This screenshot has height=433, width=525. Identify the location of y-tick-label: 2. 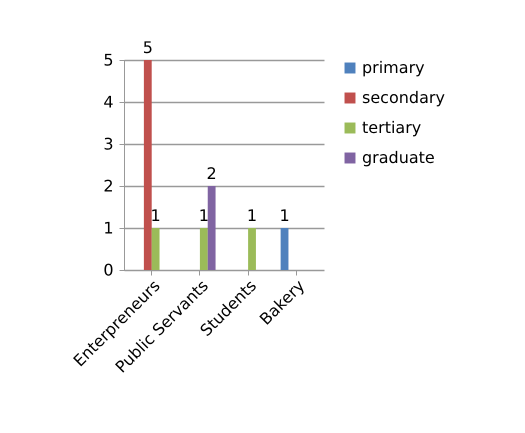
(108, 186).